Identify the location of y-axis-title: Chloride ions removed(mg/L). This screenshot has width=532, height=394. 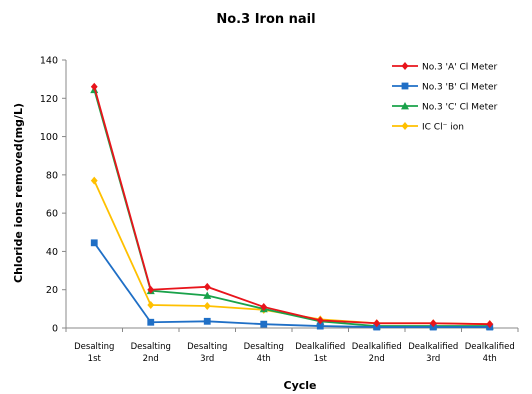
(18, 193).